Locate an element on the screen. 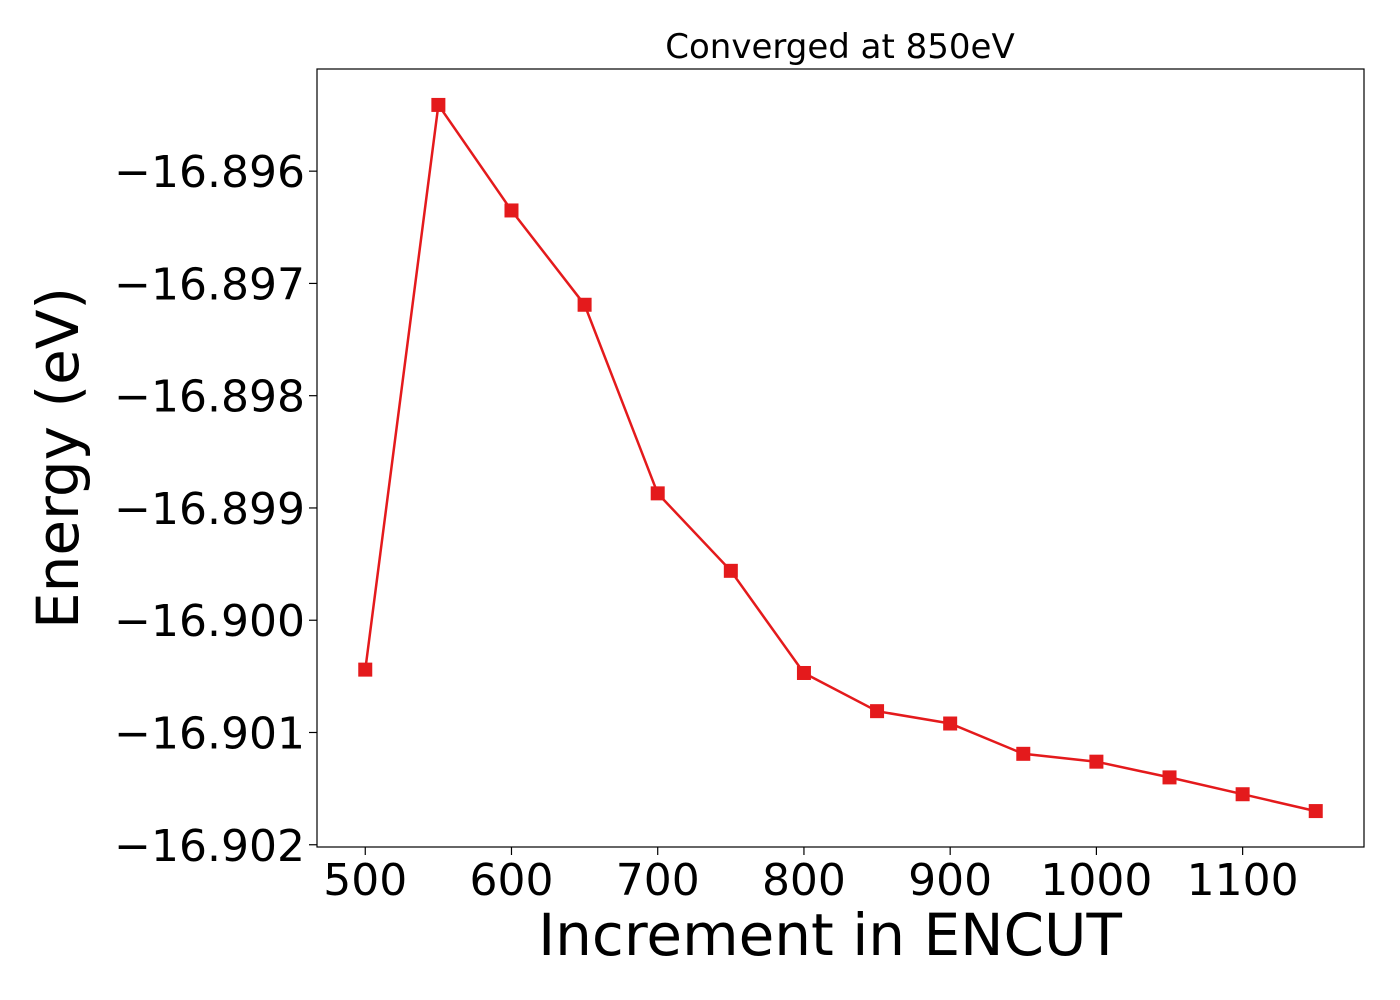 The height and width of the screenshot is (1000, 1400). y-tick-label: −16.902 is located at coordinates (209, 846).